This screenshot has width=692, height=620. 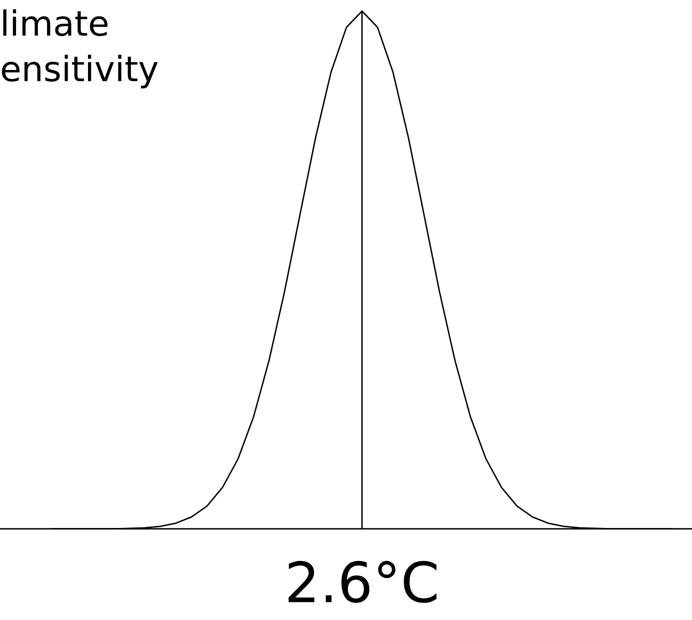 What do you see at coordinates (80, 48) in the screenshot?
I see `text: limate ensitivity` at bounding box center [80, 48].